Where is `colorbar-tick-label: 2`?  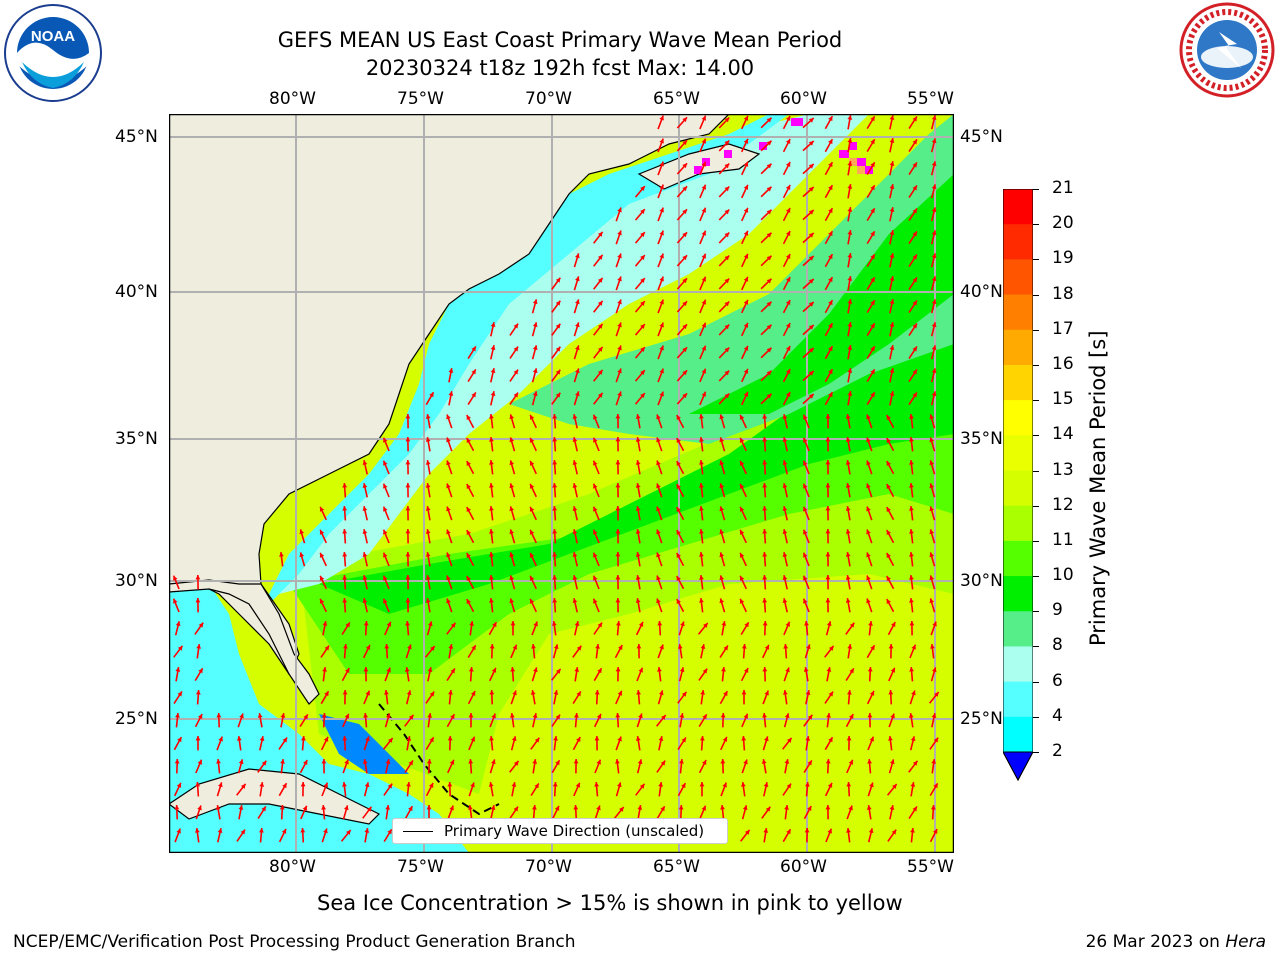 colorbar-tick-label: 2 is located at coordinates (1057, 751).